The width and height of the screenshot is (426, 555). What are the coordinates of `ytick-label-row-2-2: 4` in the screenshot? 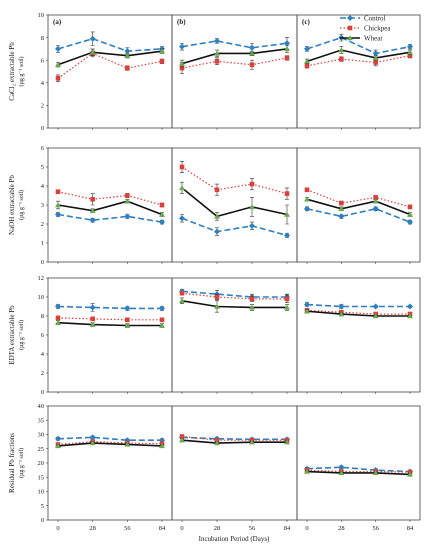 It's located at (43, 354).